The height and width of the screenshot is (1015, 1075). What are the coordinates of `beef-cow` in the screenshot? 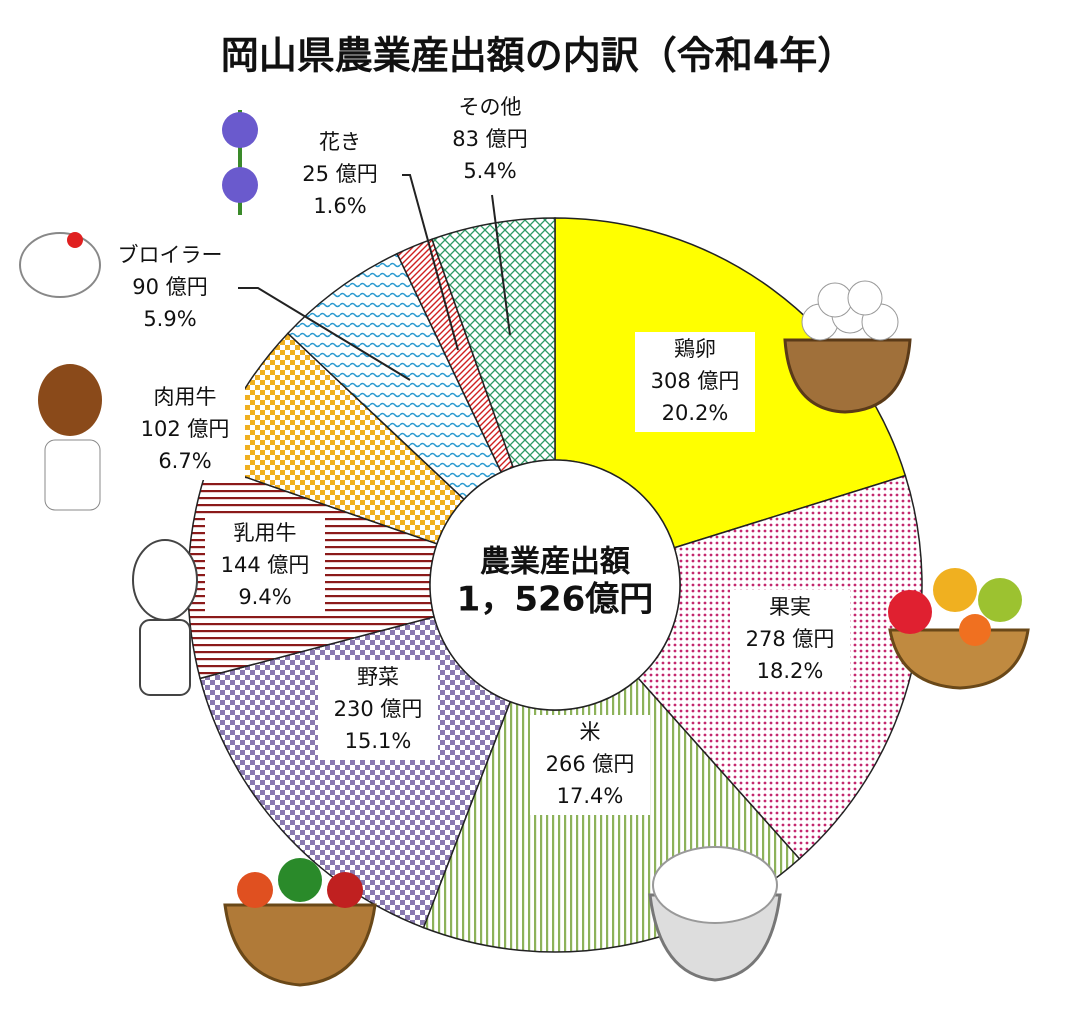 It's located at (70, 437).